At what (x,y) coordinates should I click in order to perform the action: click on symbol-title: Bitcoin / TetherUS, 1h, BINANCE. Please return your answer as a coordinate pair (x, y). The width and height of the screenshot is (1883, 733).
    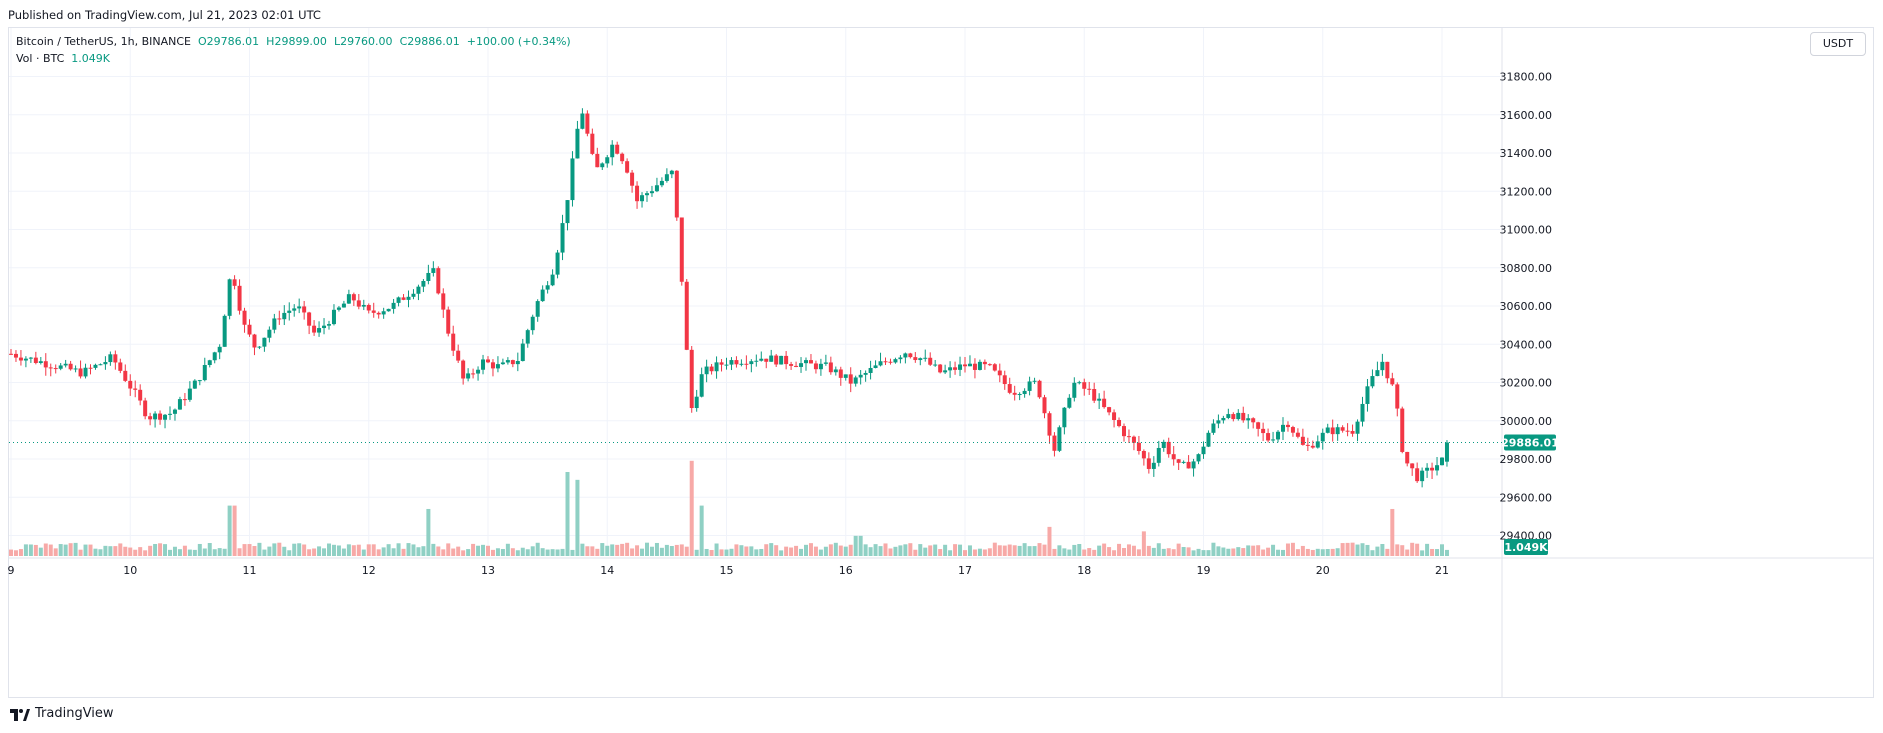
    Looking at the image, I should click on (104, 41).